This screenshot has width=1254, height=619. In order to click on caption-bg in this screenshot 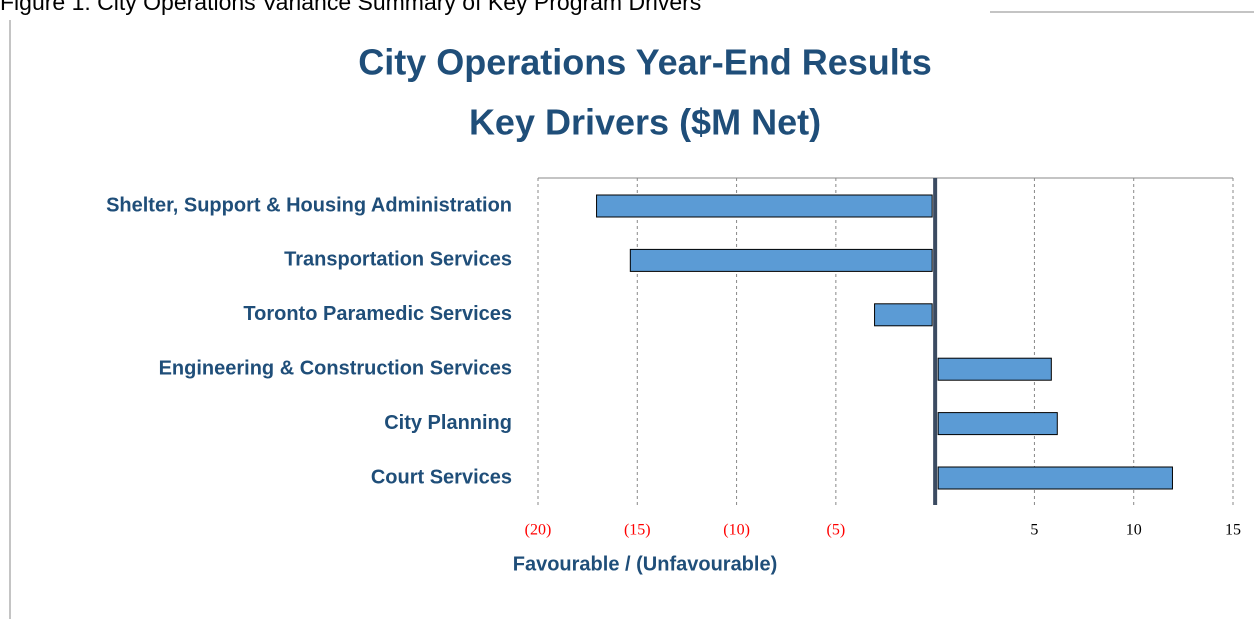, I will do `click(495, 10)`.